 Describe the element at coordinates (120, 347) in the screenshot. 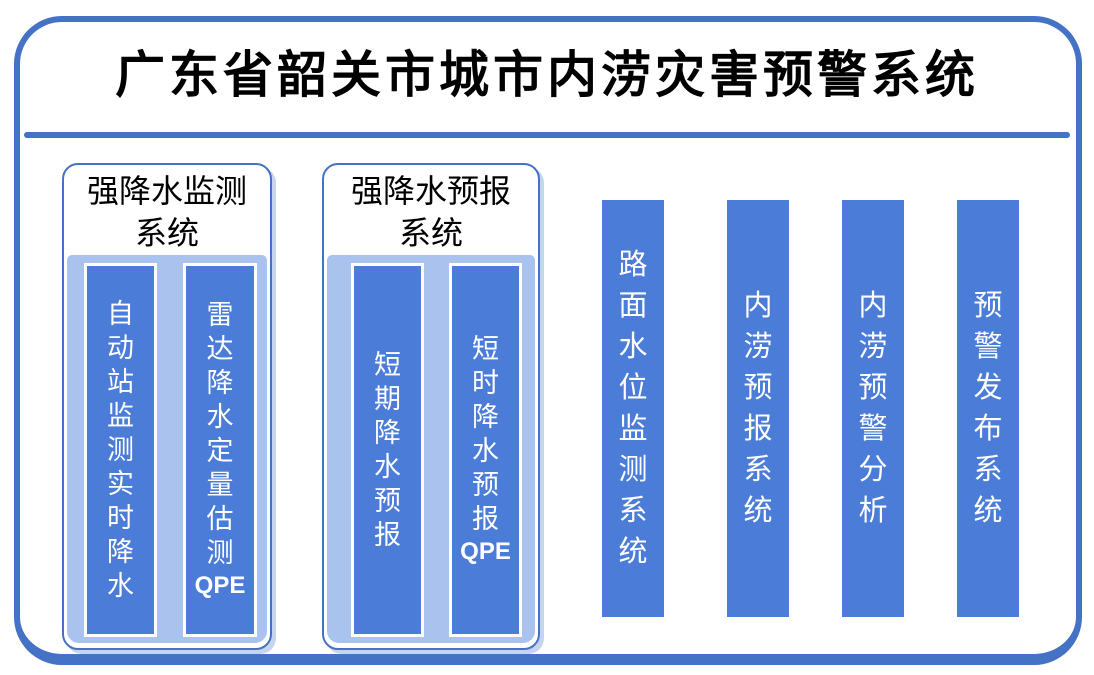

I see `vertical-char: 动` at that location.